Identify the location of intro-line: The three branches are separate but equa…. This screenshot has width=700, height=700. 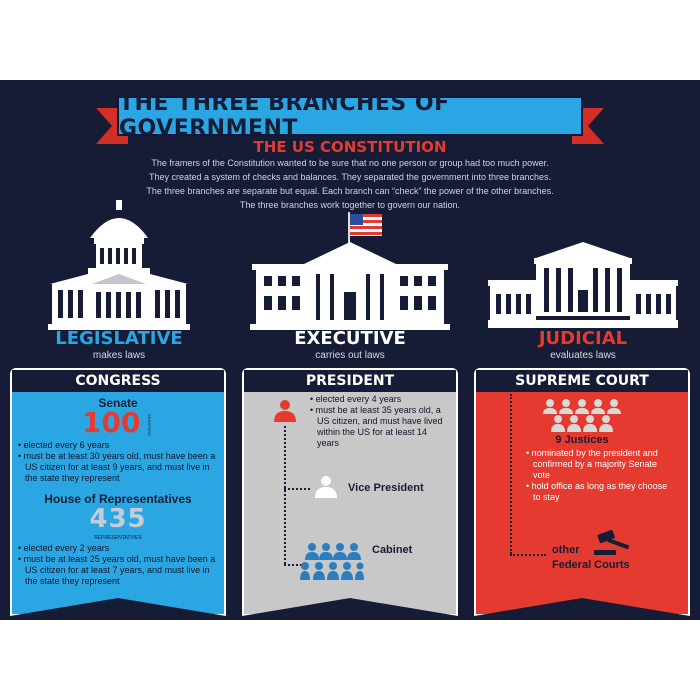
(350, 191).